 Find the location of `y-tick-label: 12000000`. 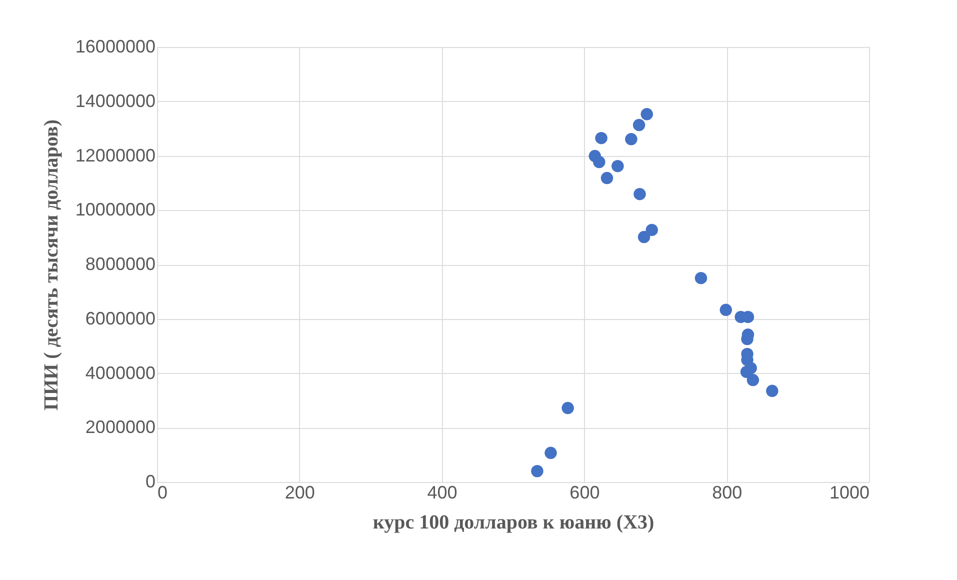

y-tick-label: 12000000 is located at coordinates (115, 155).